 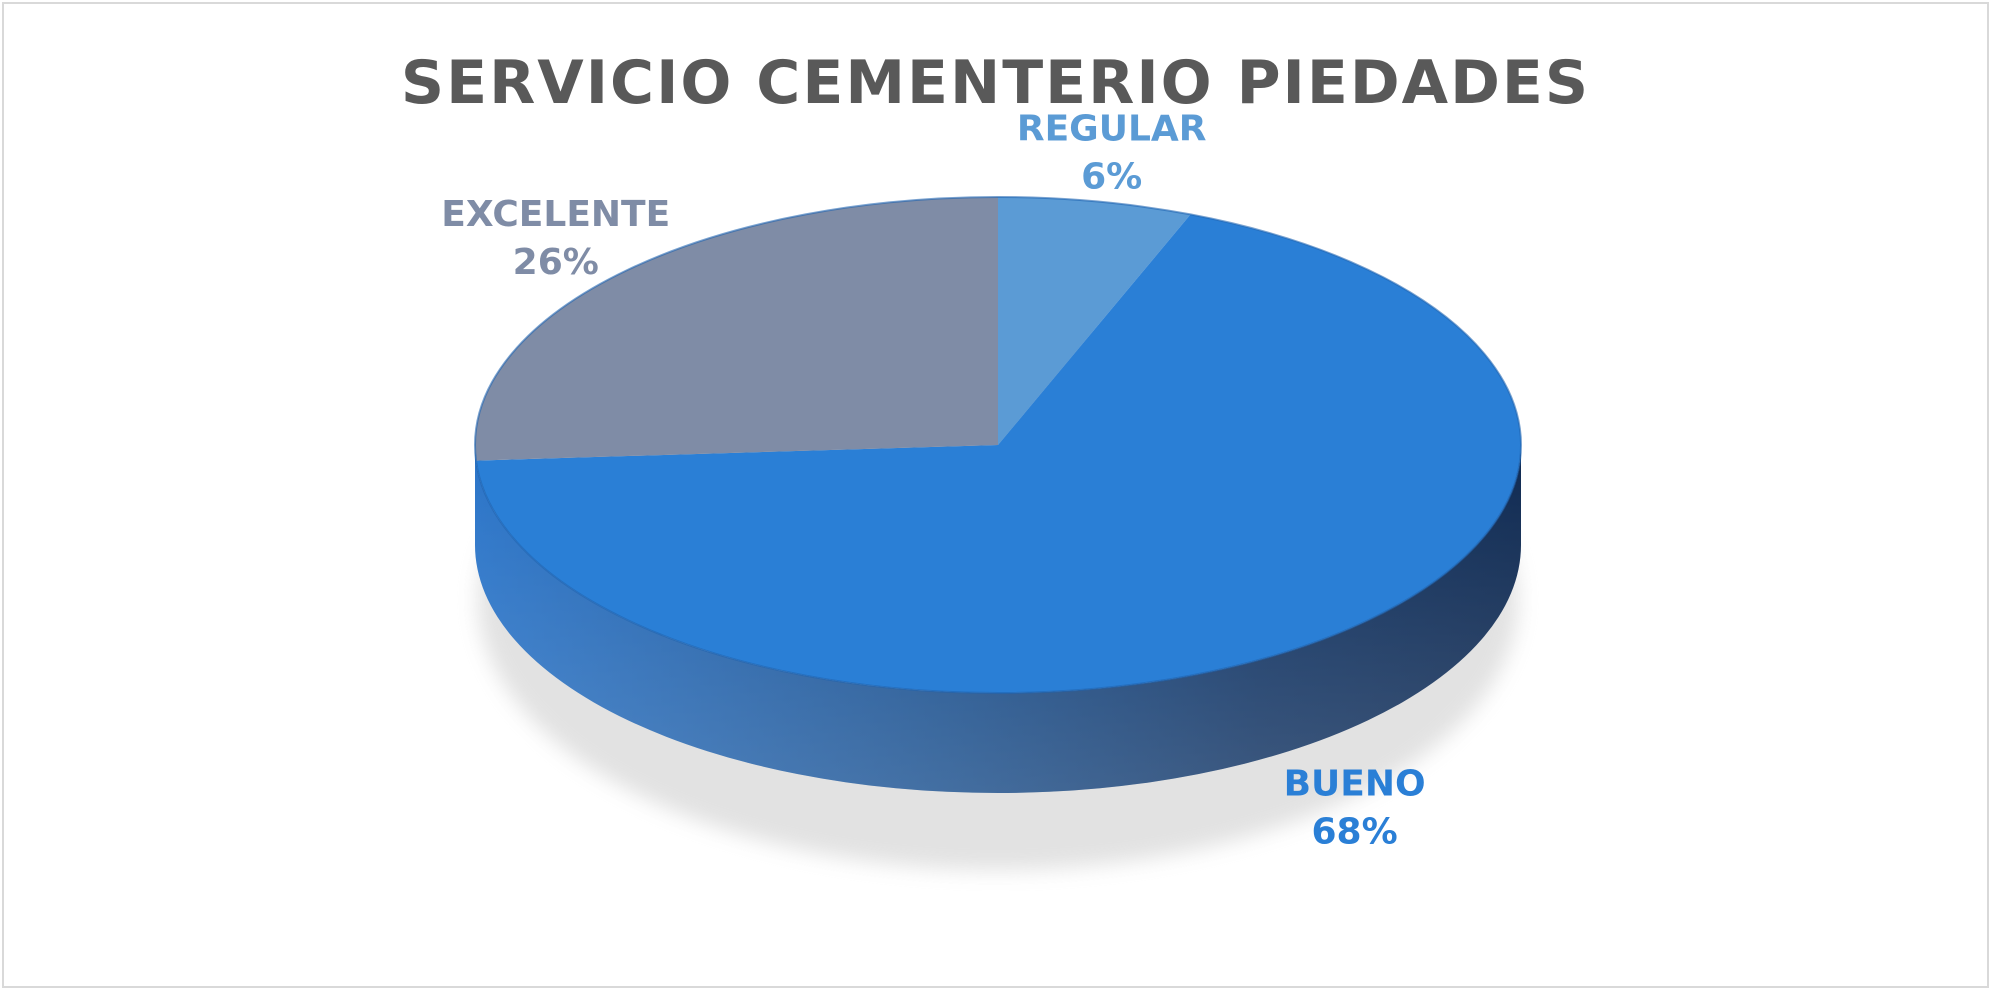 I want to click on data-label-bueno-category: BUENO, so click(x=1355, y=784).